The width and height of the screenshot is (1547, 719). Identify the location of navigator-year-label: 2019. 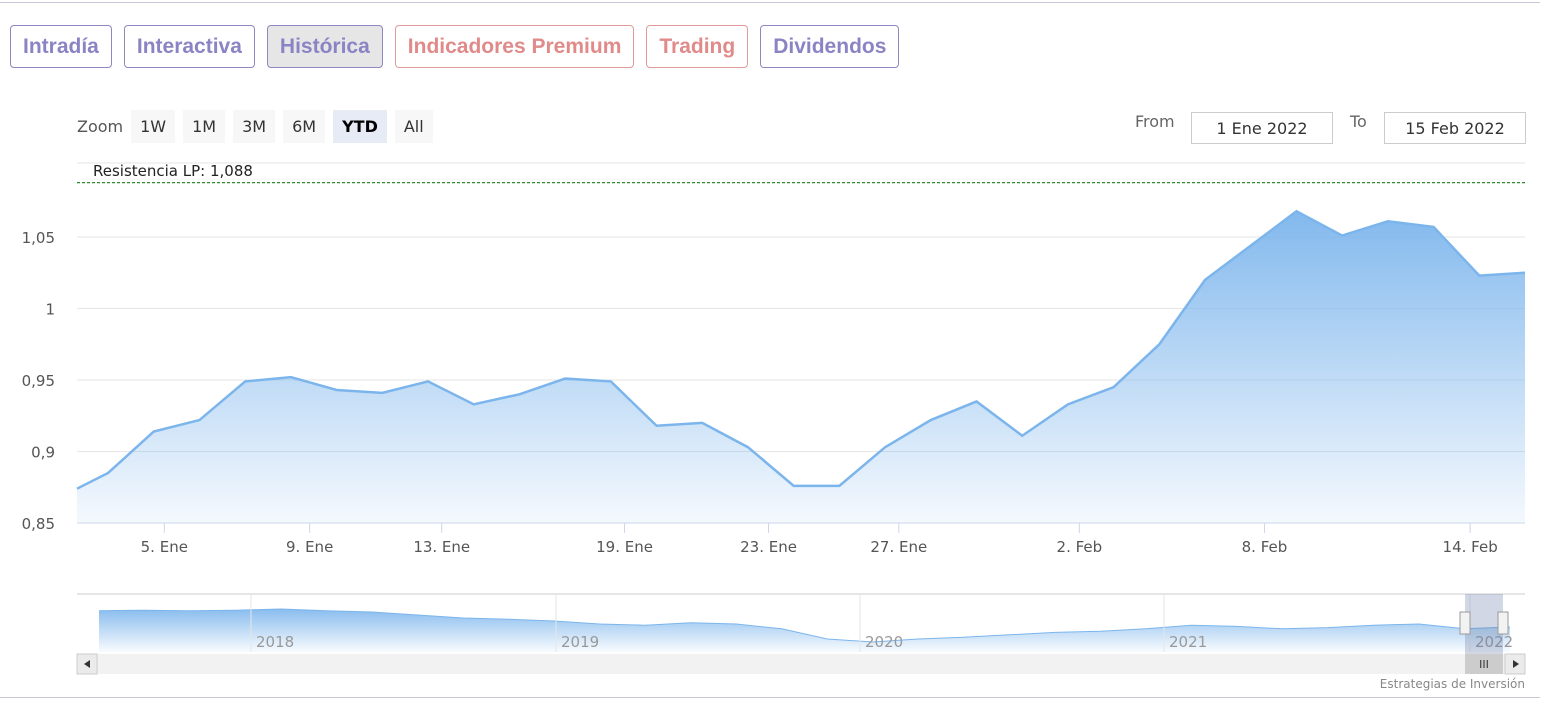
(580, 642).